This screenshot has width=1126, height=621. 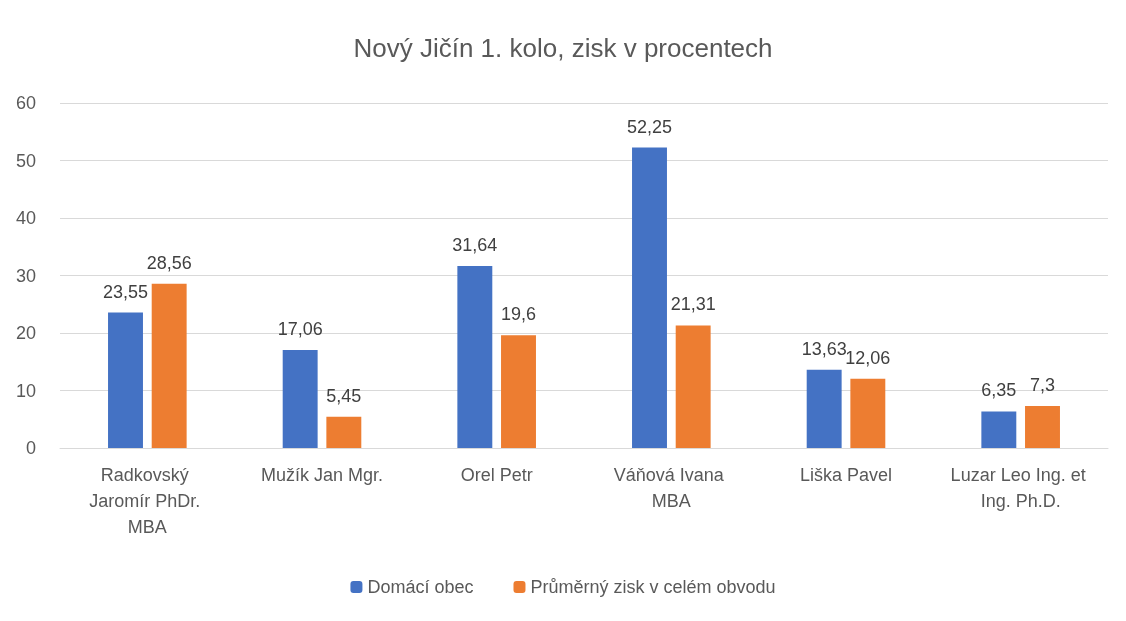 I want to click on y-tick-label: 0, so click(x=30, y=448).